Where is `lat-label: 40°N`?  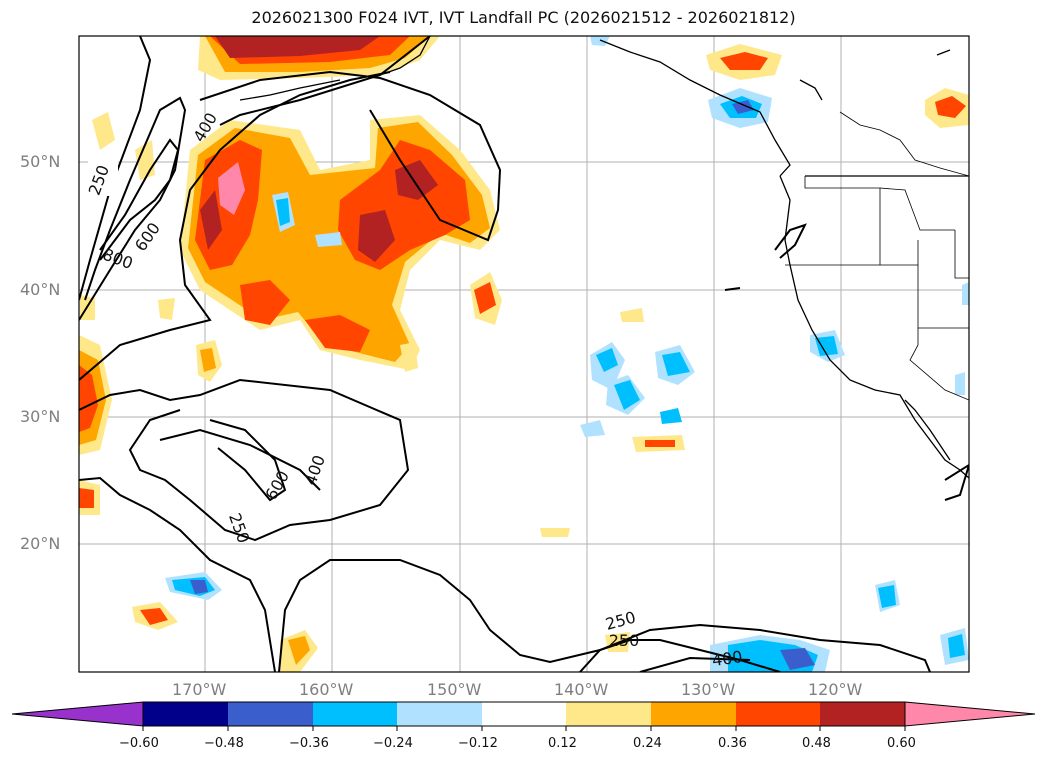
lat-label: 40°N is located at coordinates (40, 289).